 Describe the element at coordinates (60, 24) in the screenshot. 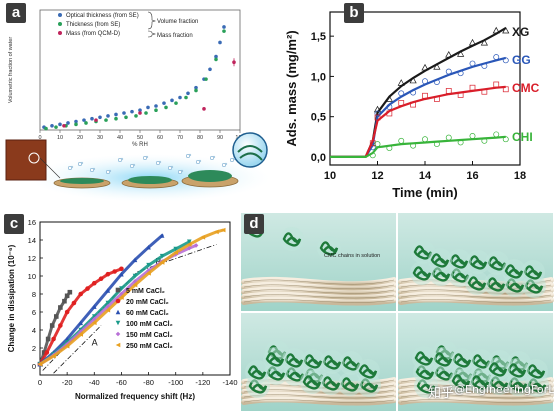

I see `legend-marker-thickness` at that location.